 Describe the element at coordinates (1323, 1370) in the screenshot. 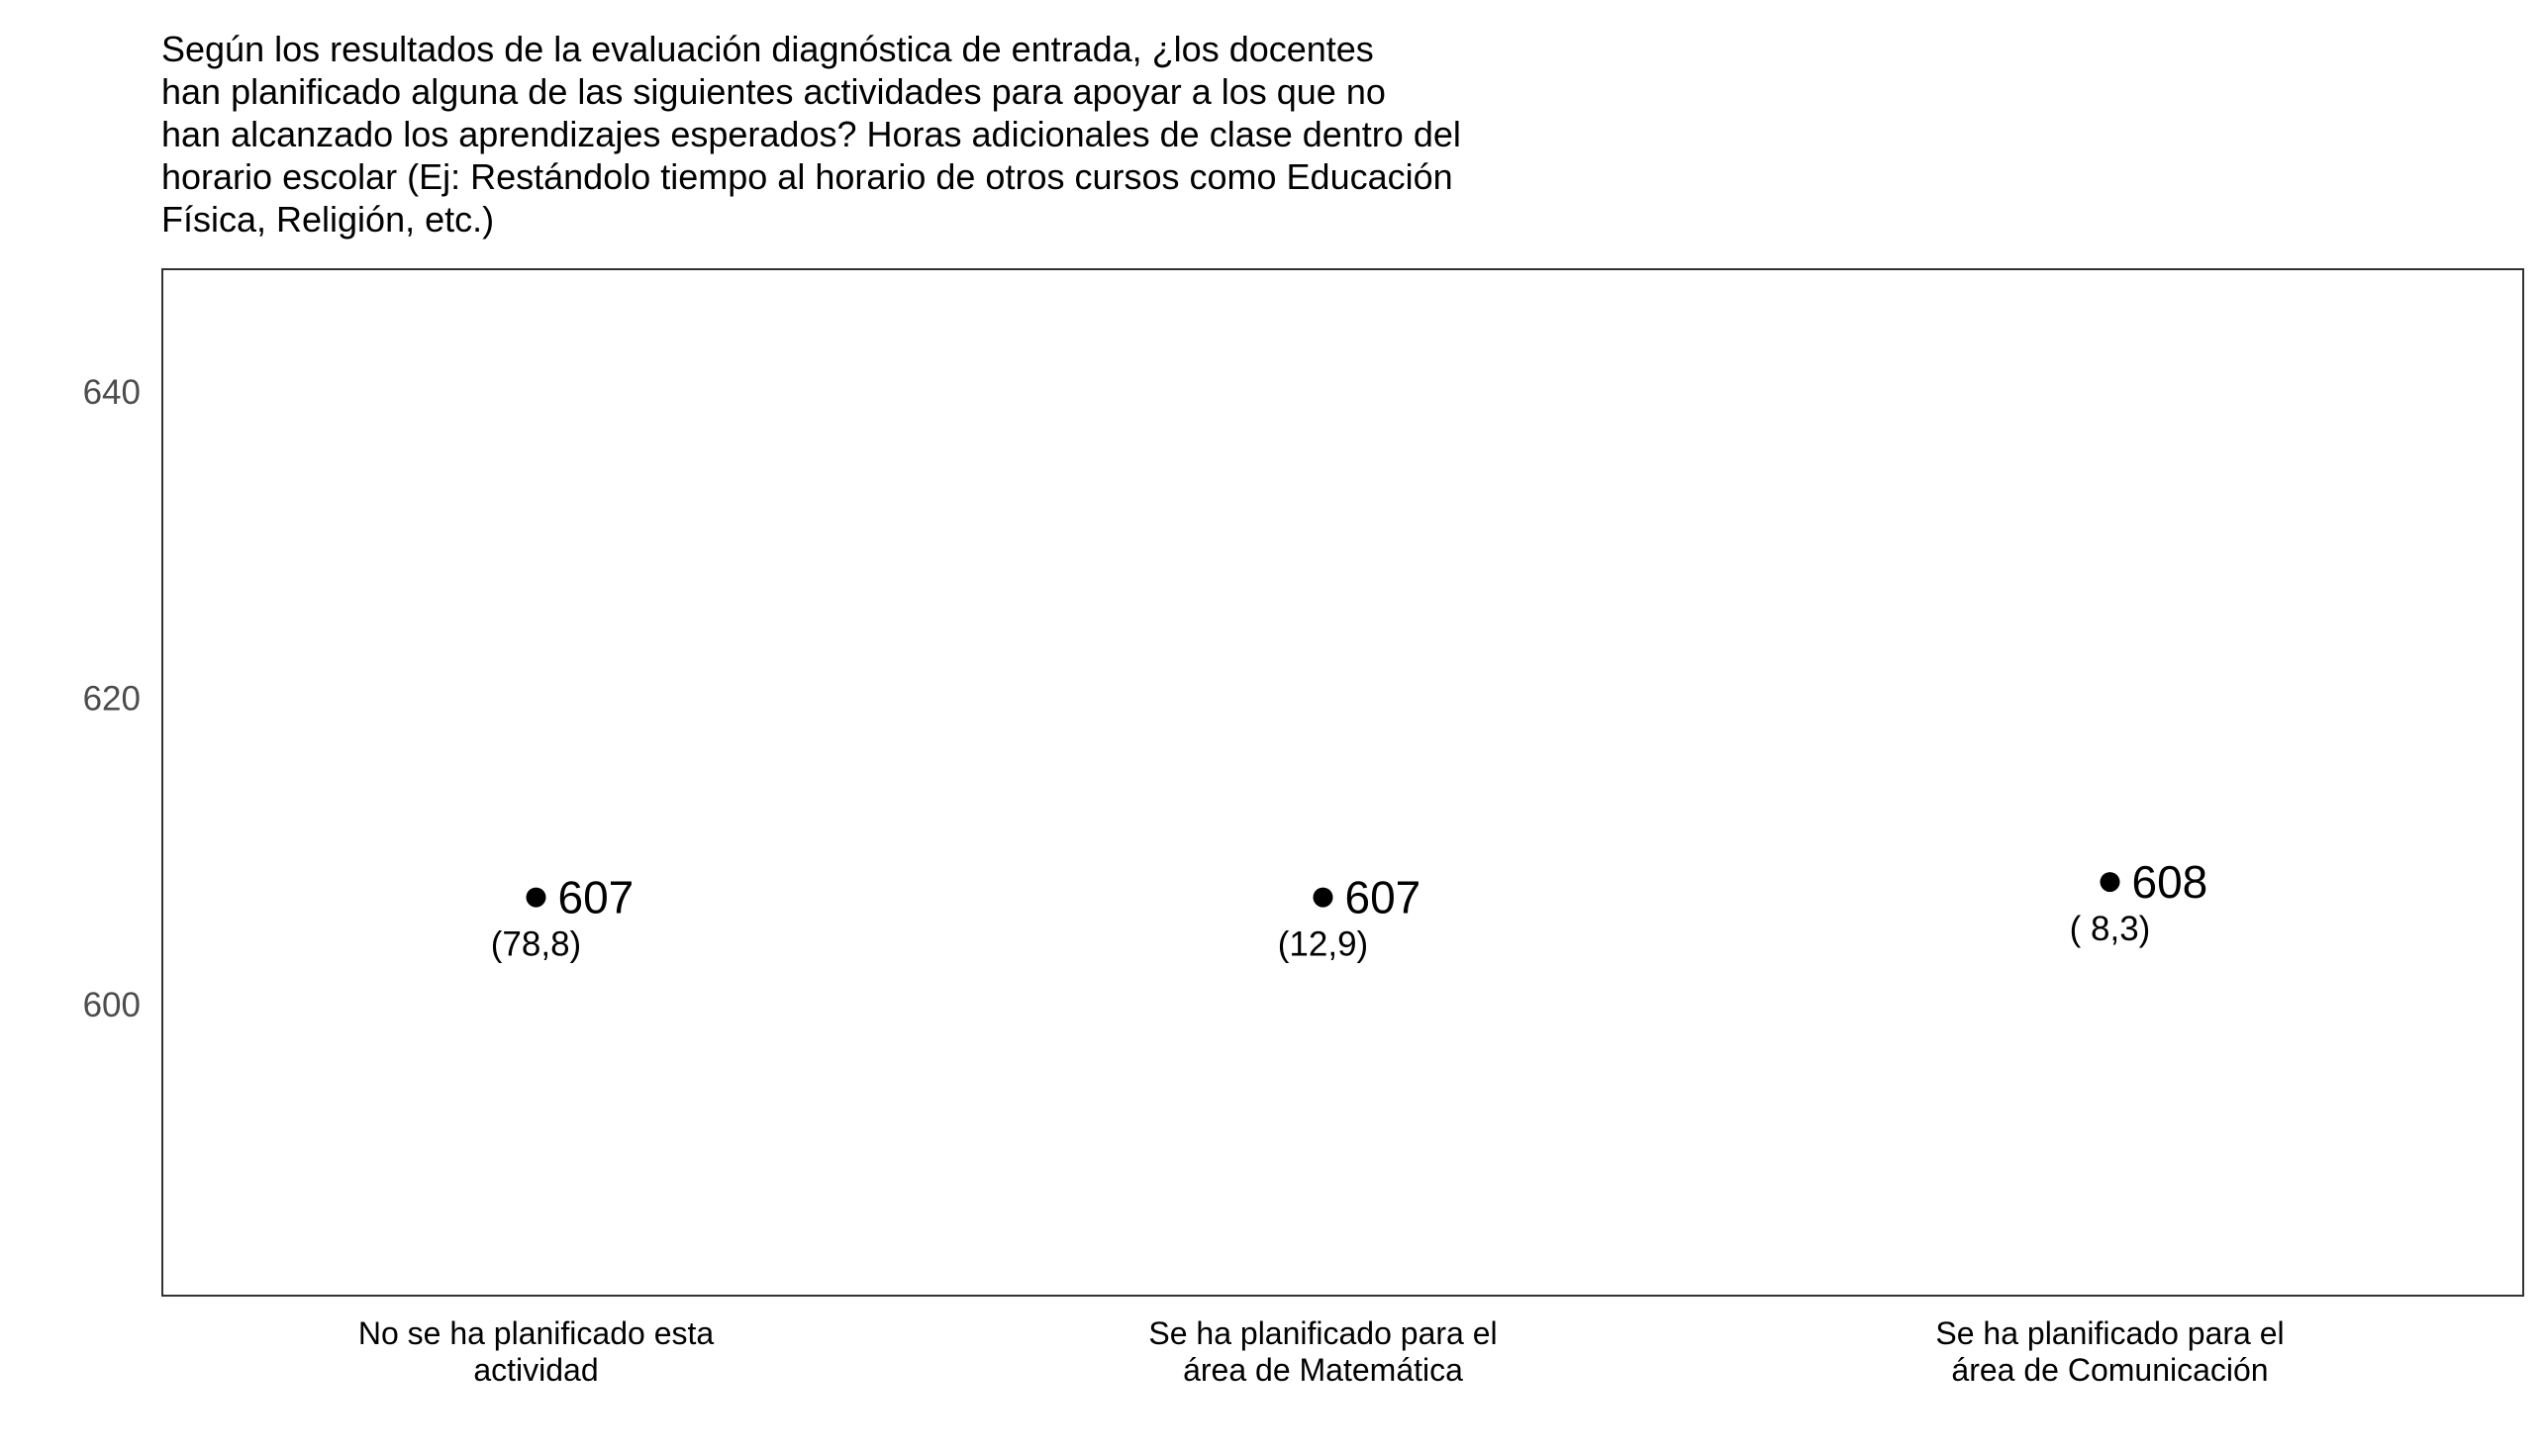

I see `x-category-label-line: área de Matemática` at that location.